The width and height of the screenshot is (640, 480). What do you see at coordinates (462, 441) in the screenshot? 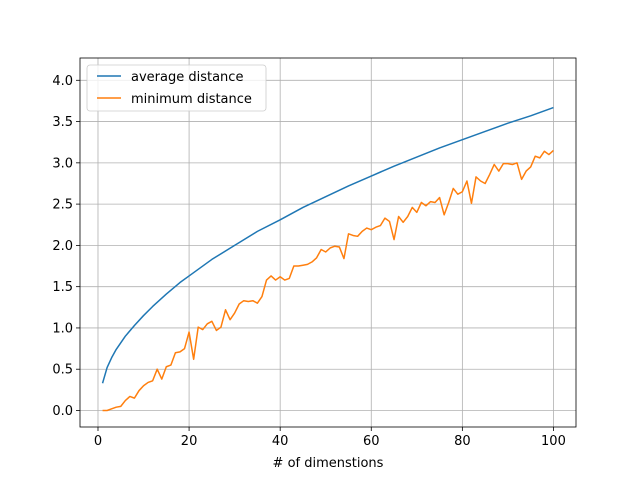
I see `x-tick-label: 80` at bounding box center [462, 441].